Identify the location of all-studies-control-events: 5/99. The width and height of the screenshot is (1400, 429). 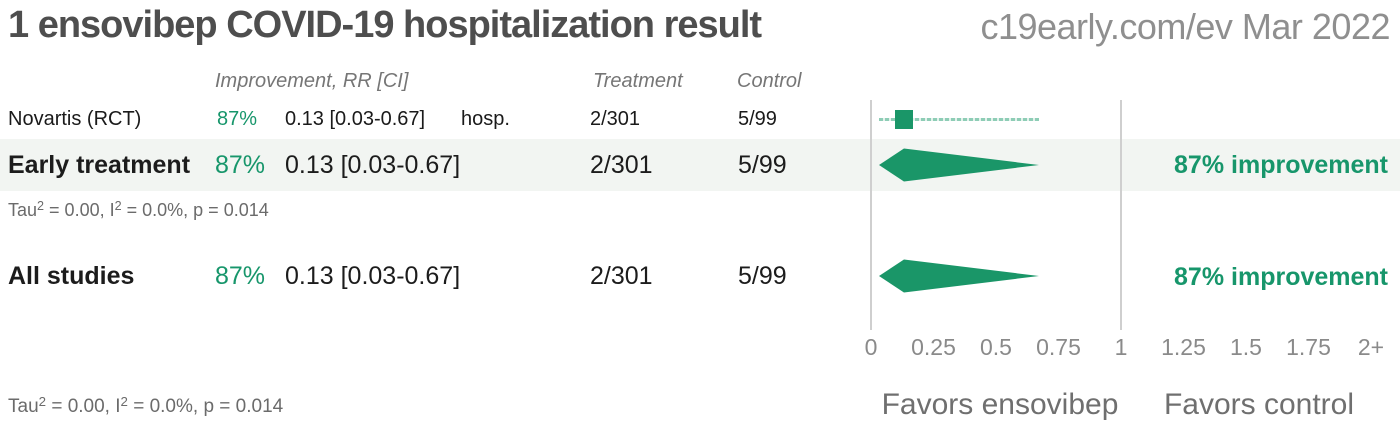
(762, 276).